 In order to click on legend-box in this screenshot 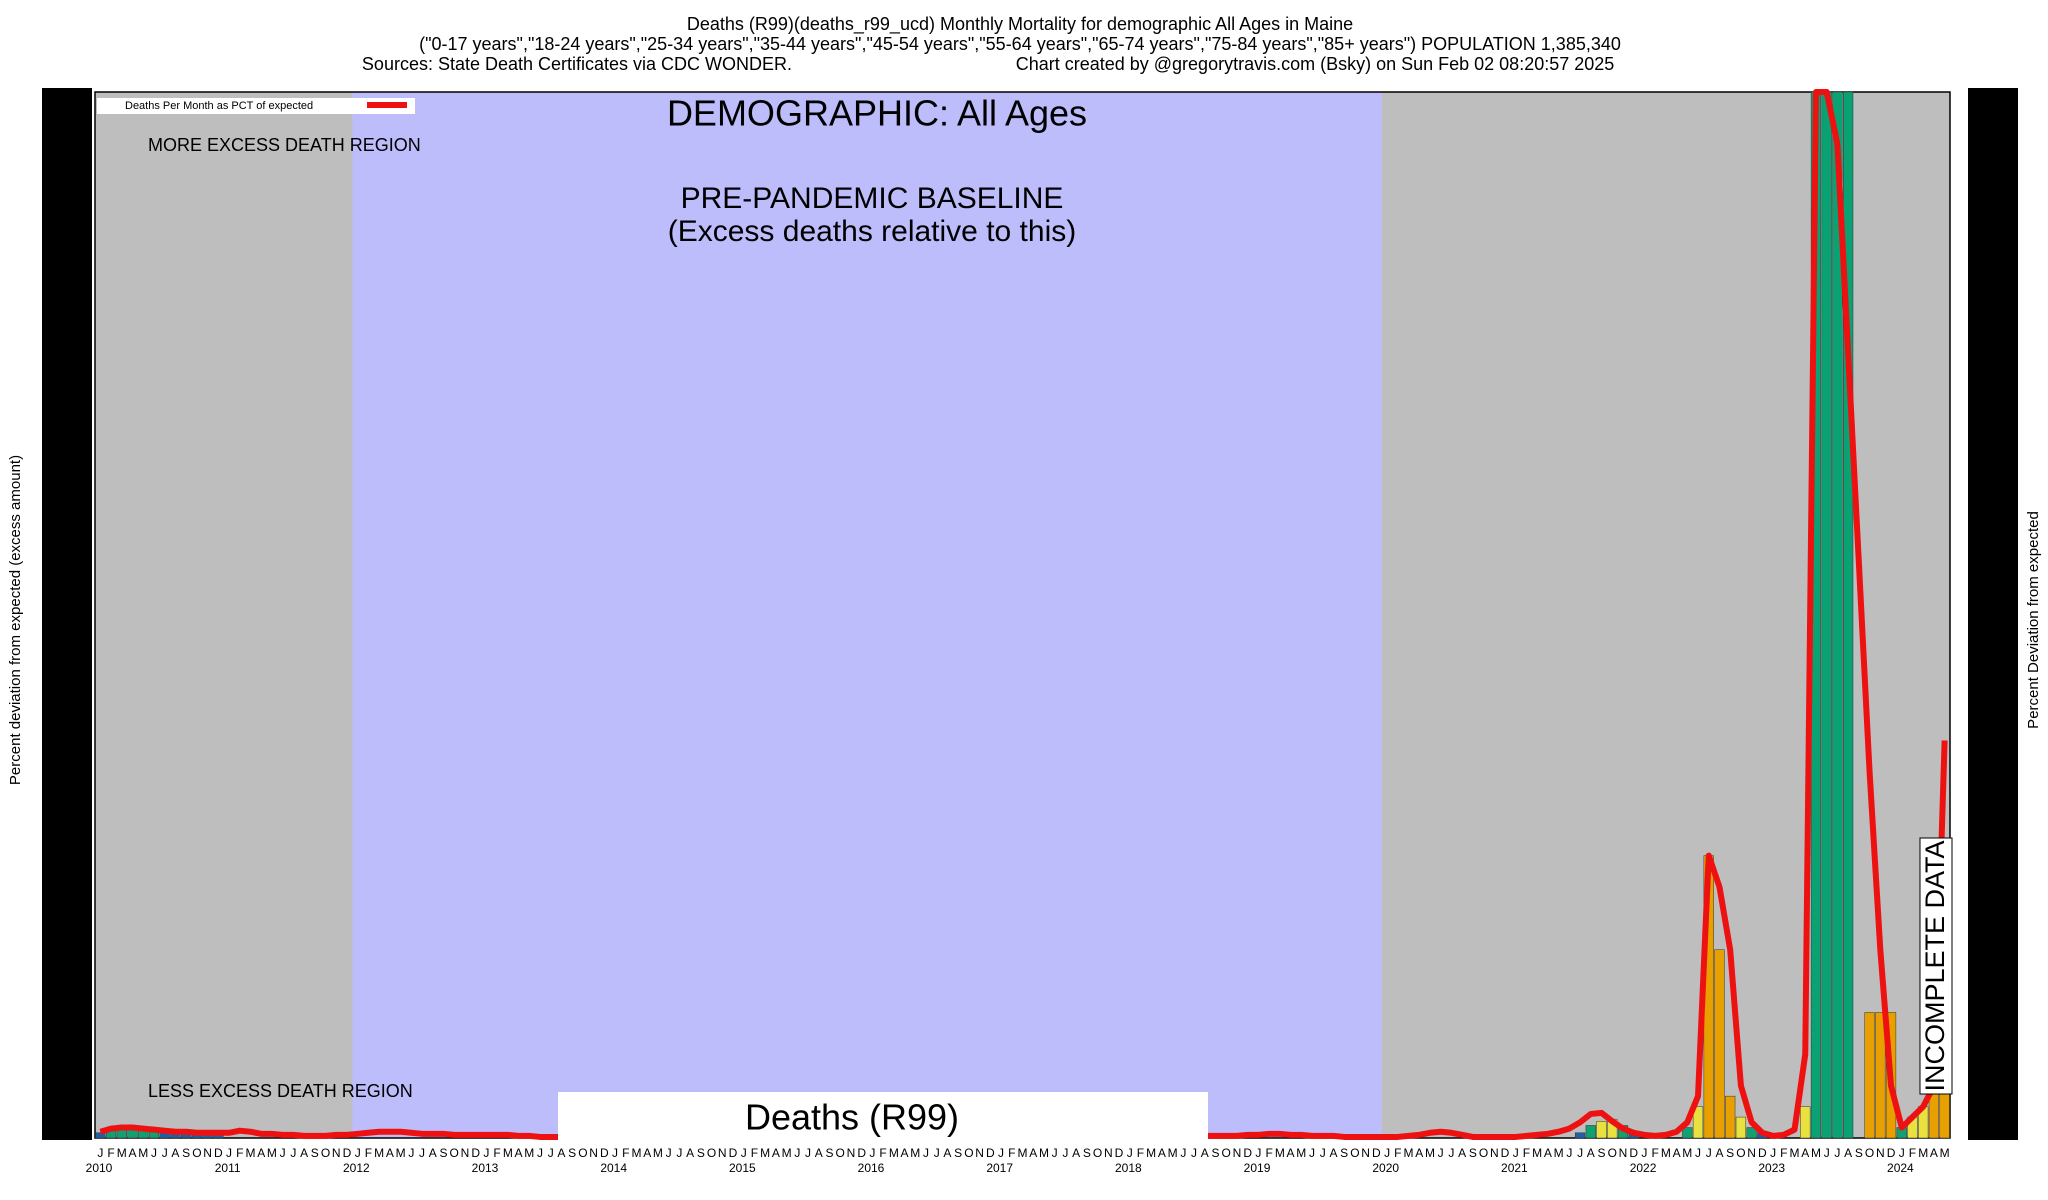, I will do `click(256, 106)`.